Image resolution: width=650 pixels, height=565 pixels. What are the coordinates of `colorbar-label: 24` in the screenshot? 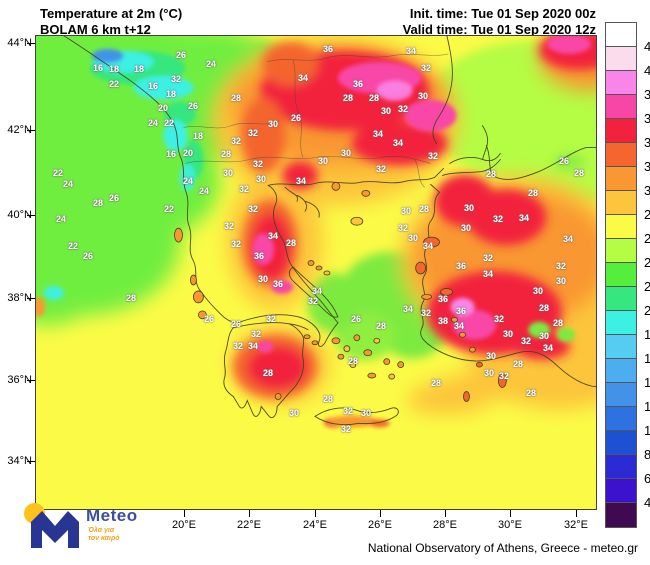 It's located at (647, 262).